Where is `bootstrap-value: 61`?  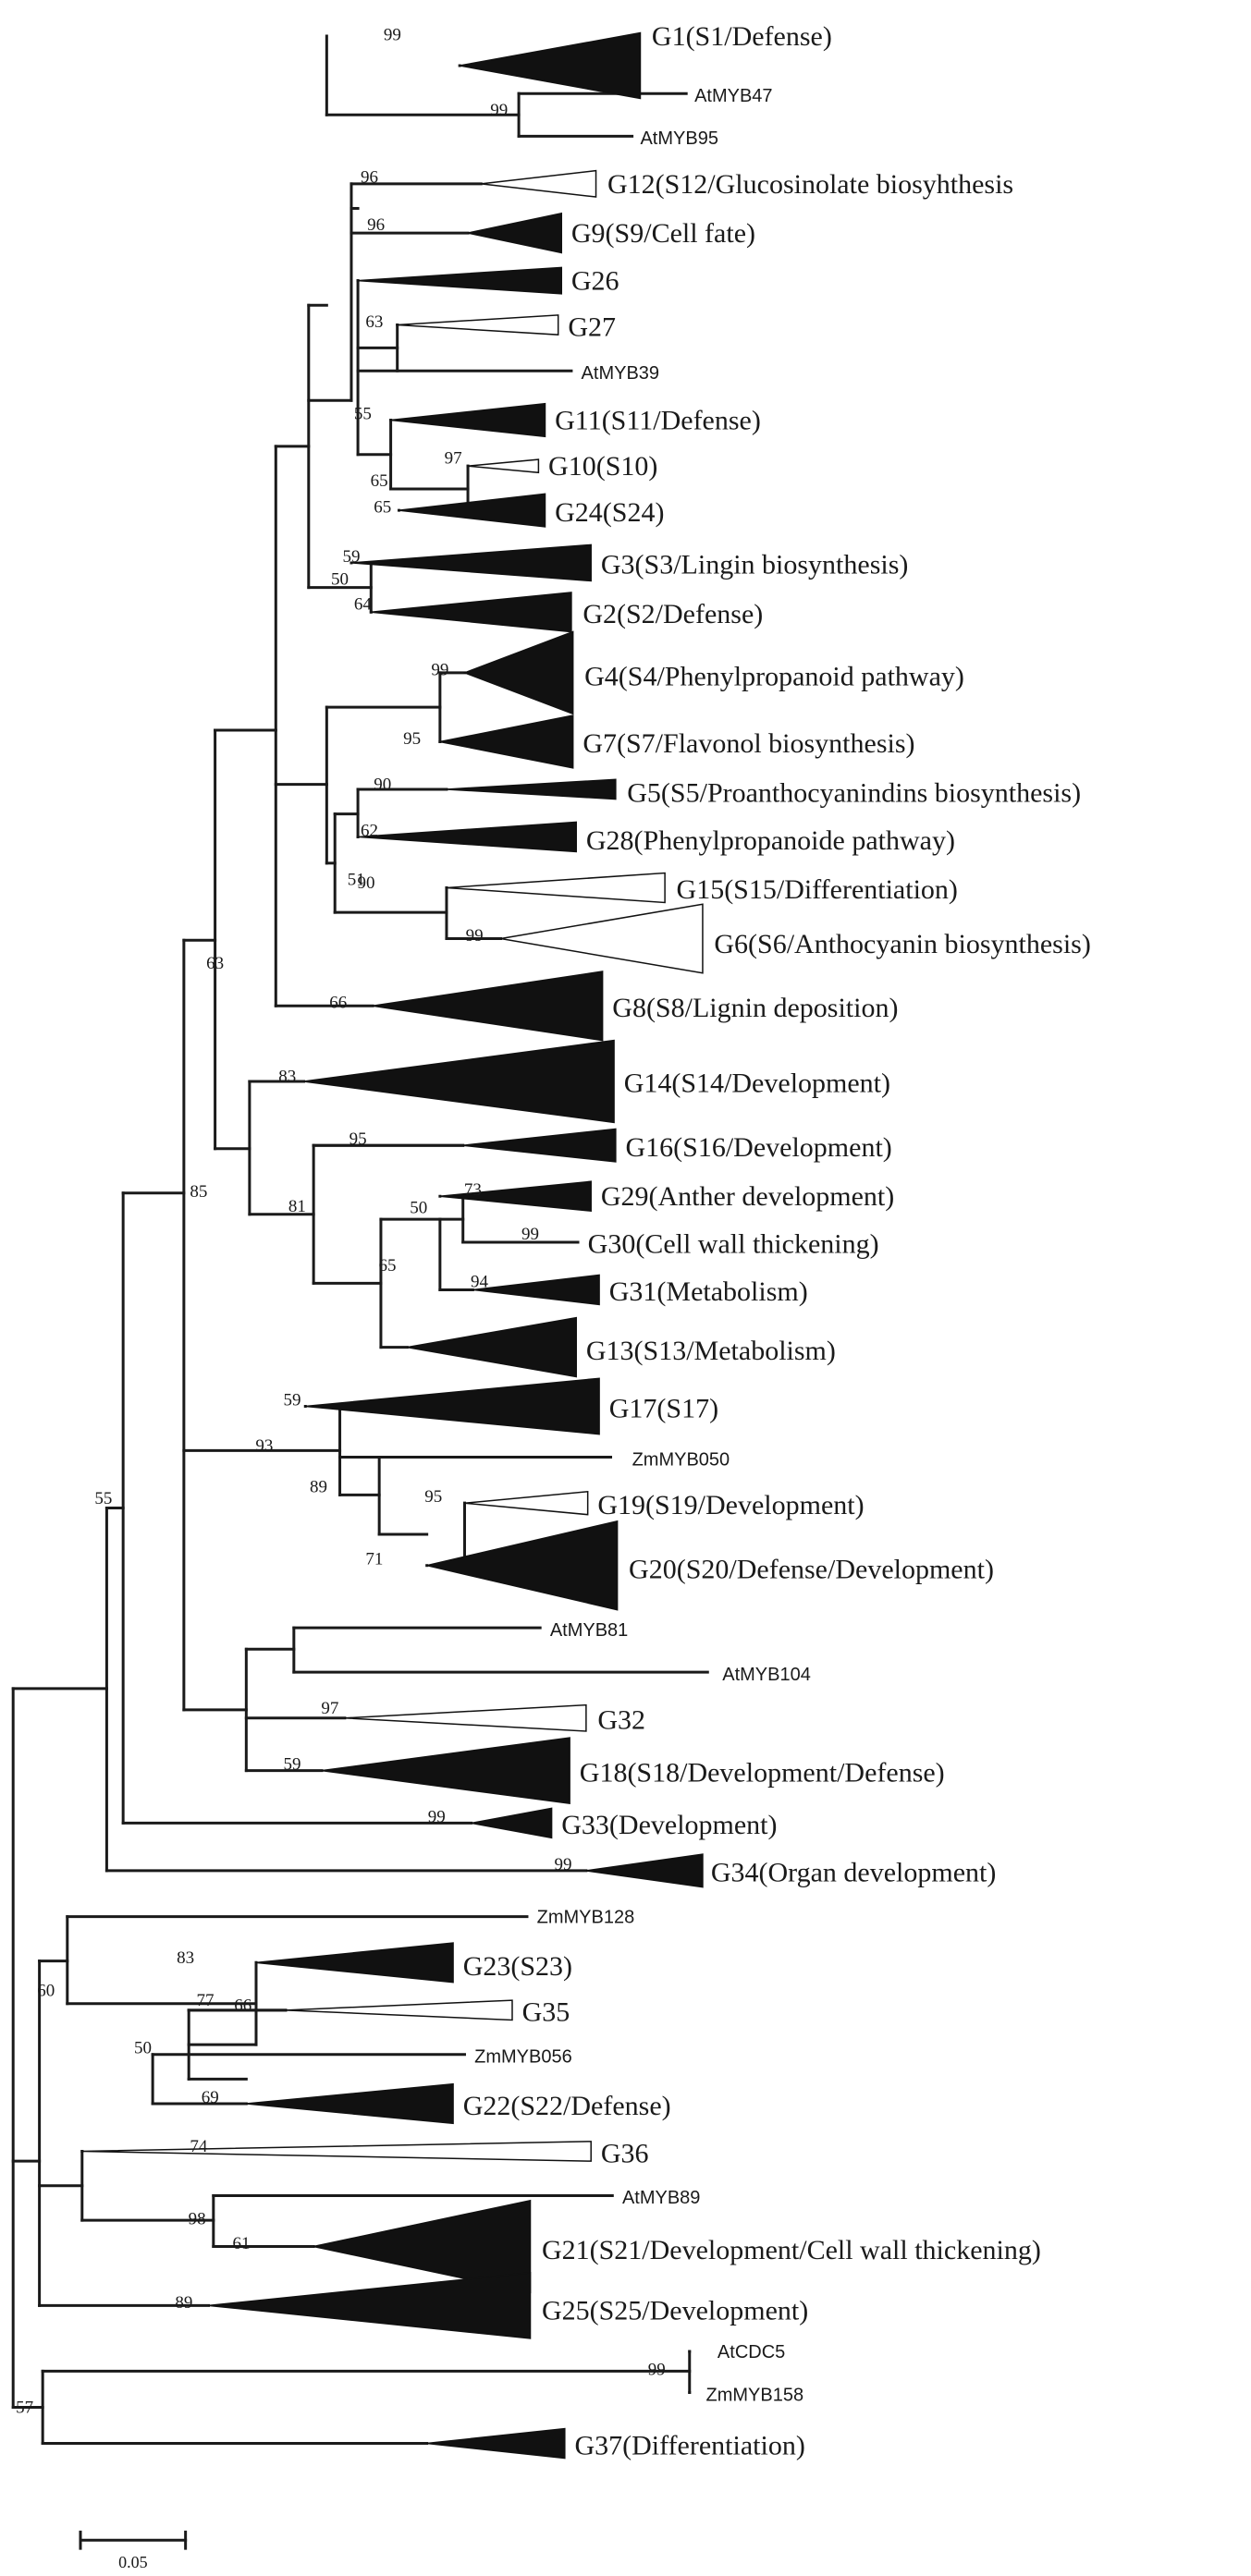 bootstrap-value: 61 is located at coordinates (242, 2243).